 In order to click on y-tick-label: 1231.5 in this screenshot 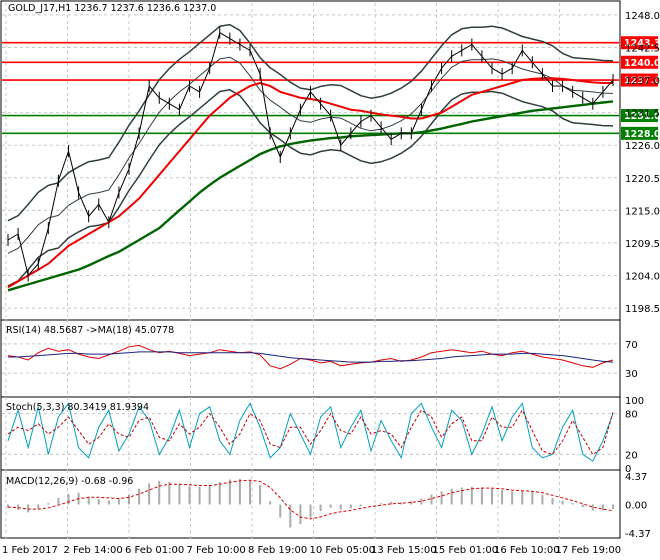, I will do `click(642, 114)`.